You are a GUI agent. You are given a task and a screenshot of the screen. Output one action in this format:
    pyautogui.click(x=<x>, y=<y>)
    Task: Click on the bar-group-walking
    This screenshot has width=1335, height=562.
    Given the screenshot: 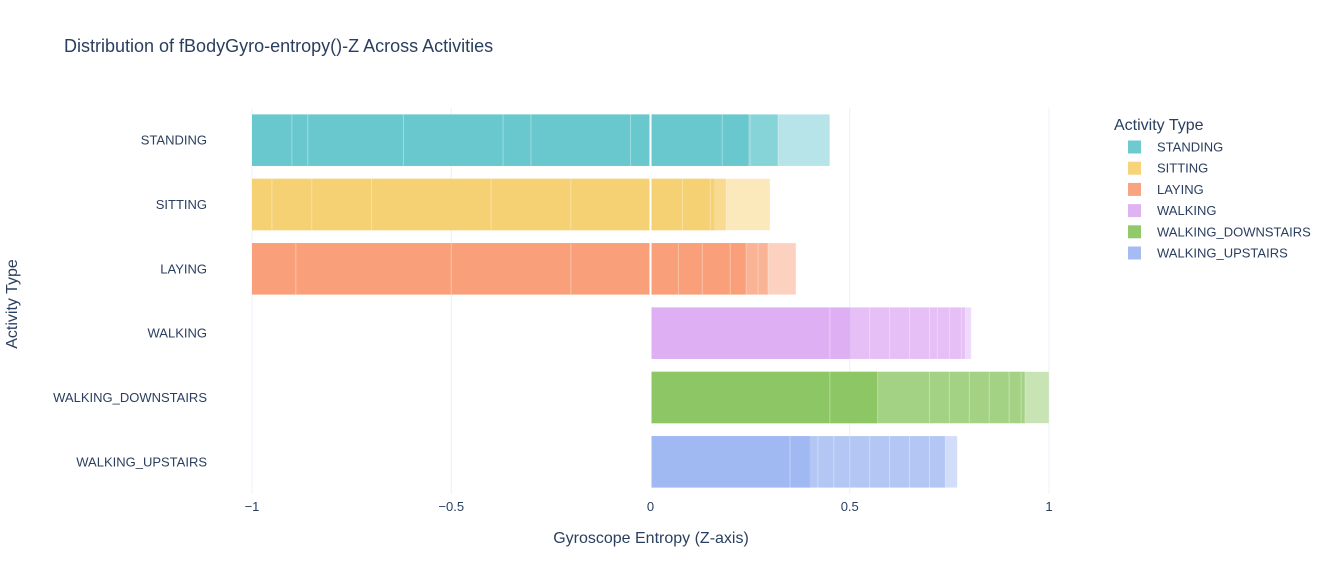 What is the action you would take?
    pyautogui.click(x=811, y=333)
    